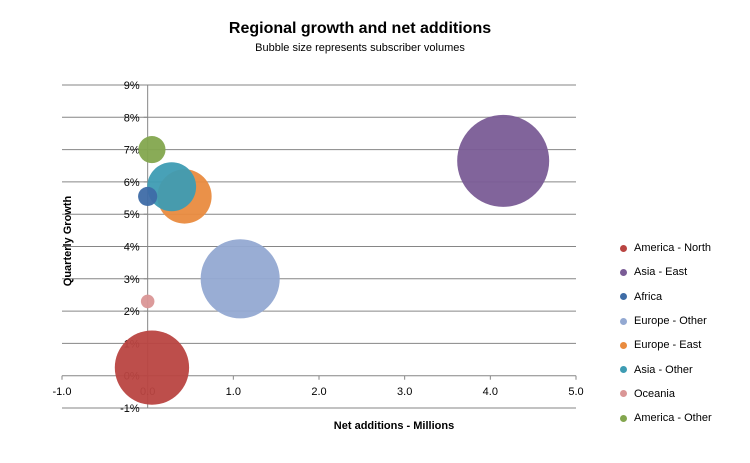 This screenshot has width=750, height=463. Describe the element at coordinates (394, 426) in the screenshot. I see `x-axis-label: Net additions - Millions` at that location.